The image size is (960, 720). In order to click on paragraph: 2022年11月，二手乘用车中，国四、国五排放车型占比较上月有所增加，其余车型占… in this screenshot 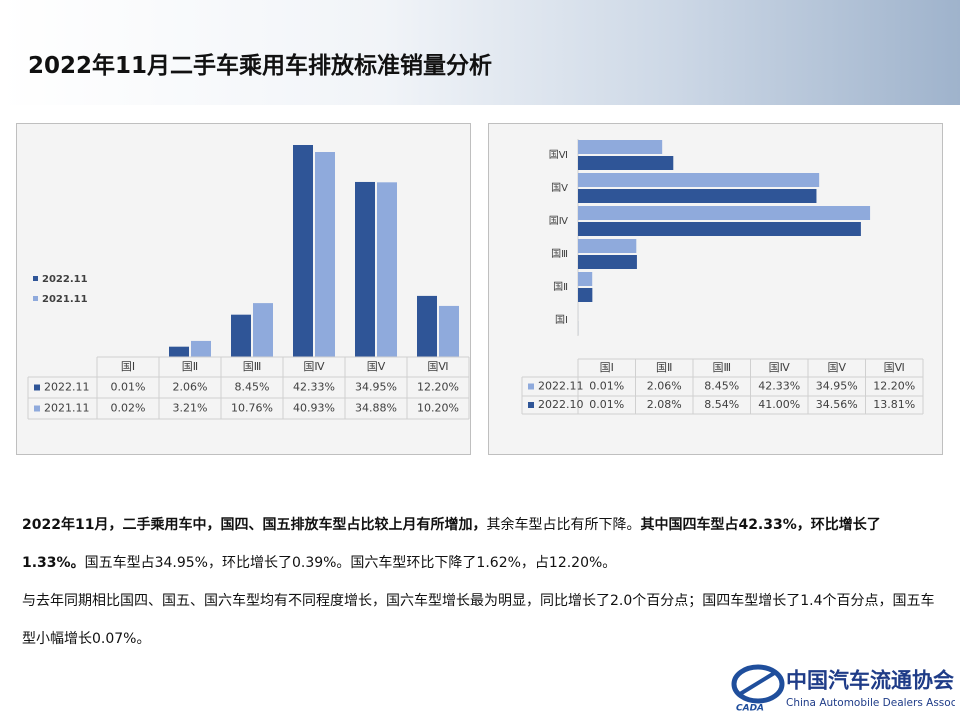, I will do `click(482, 544)`.